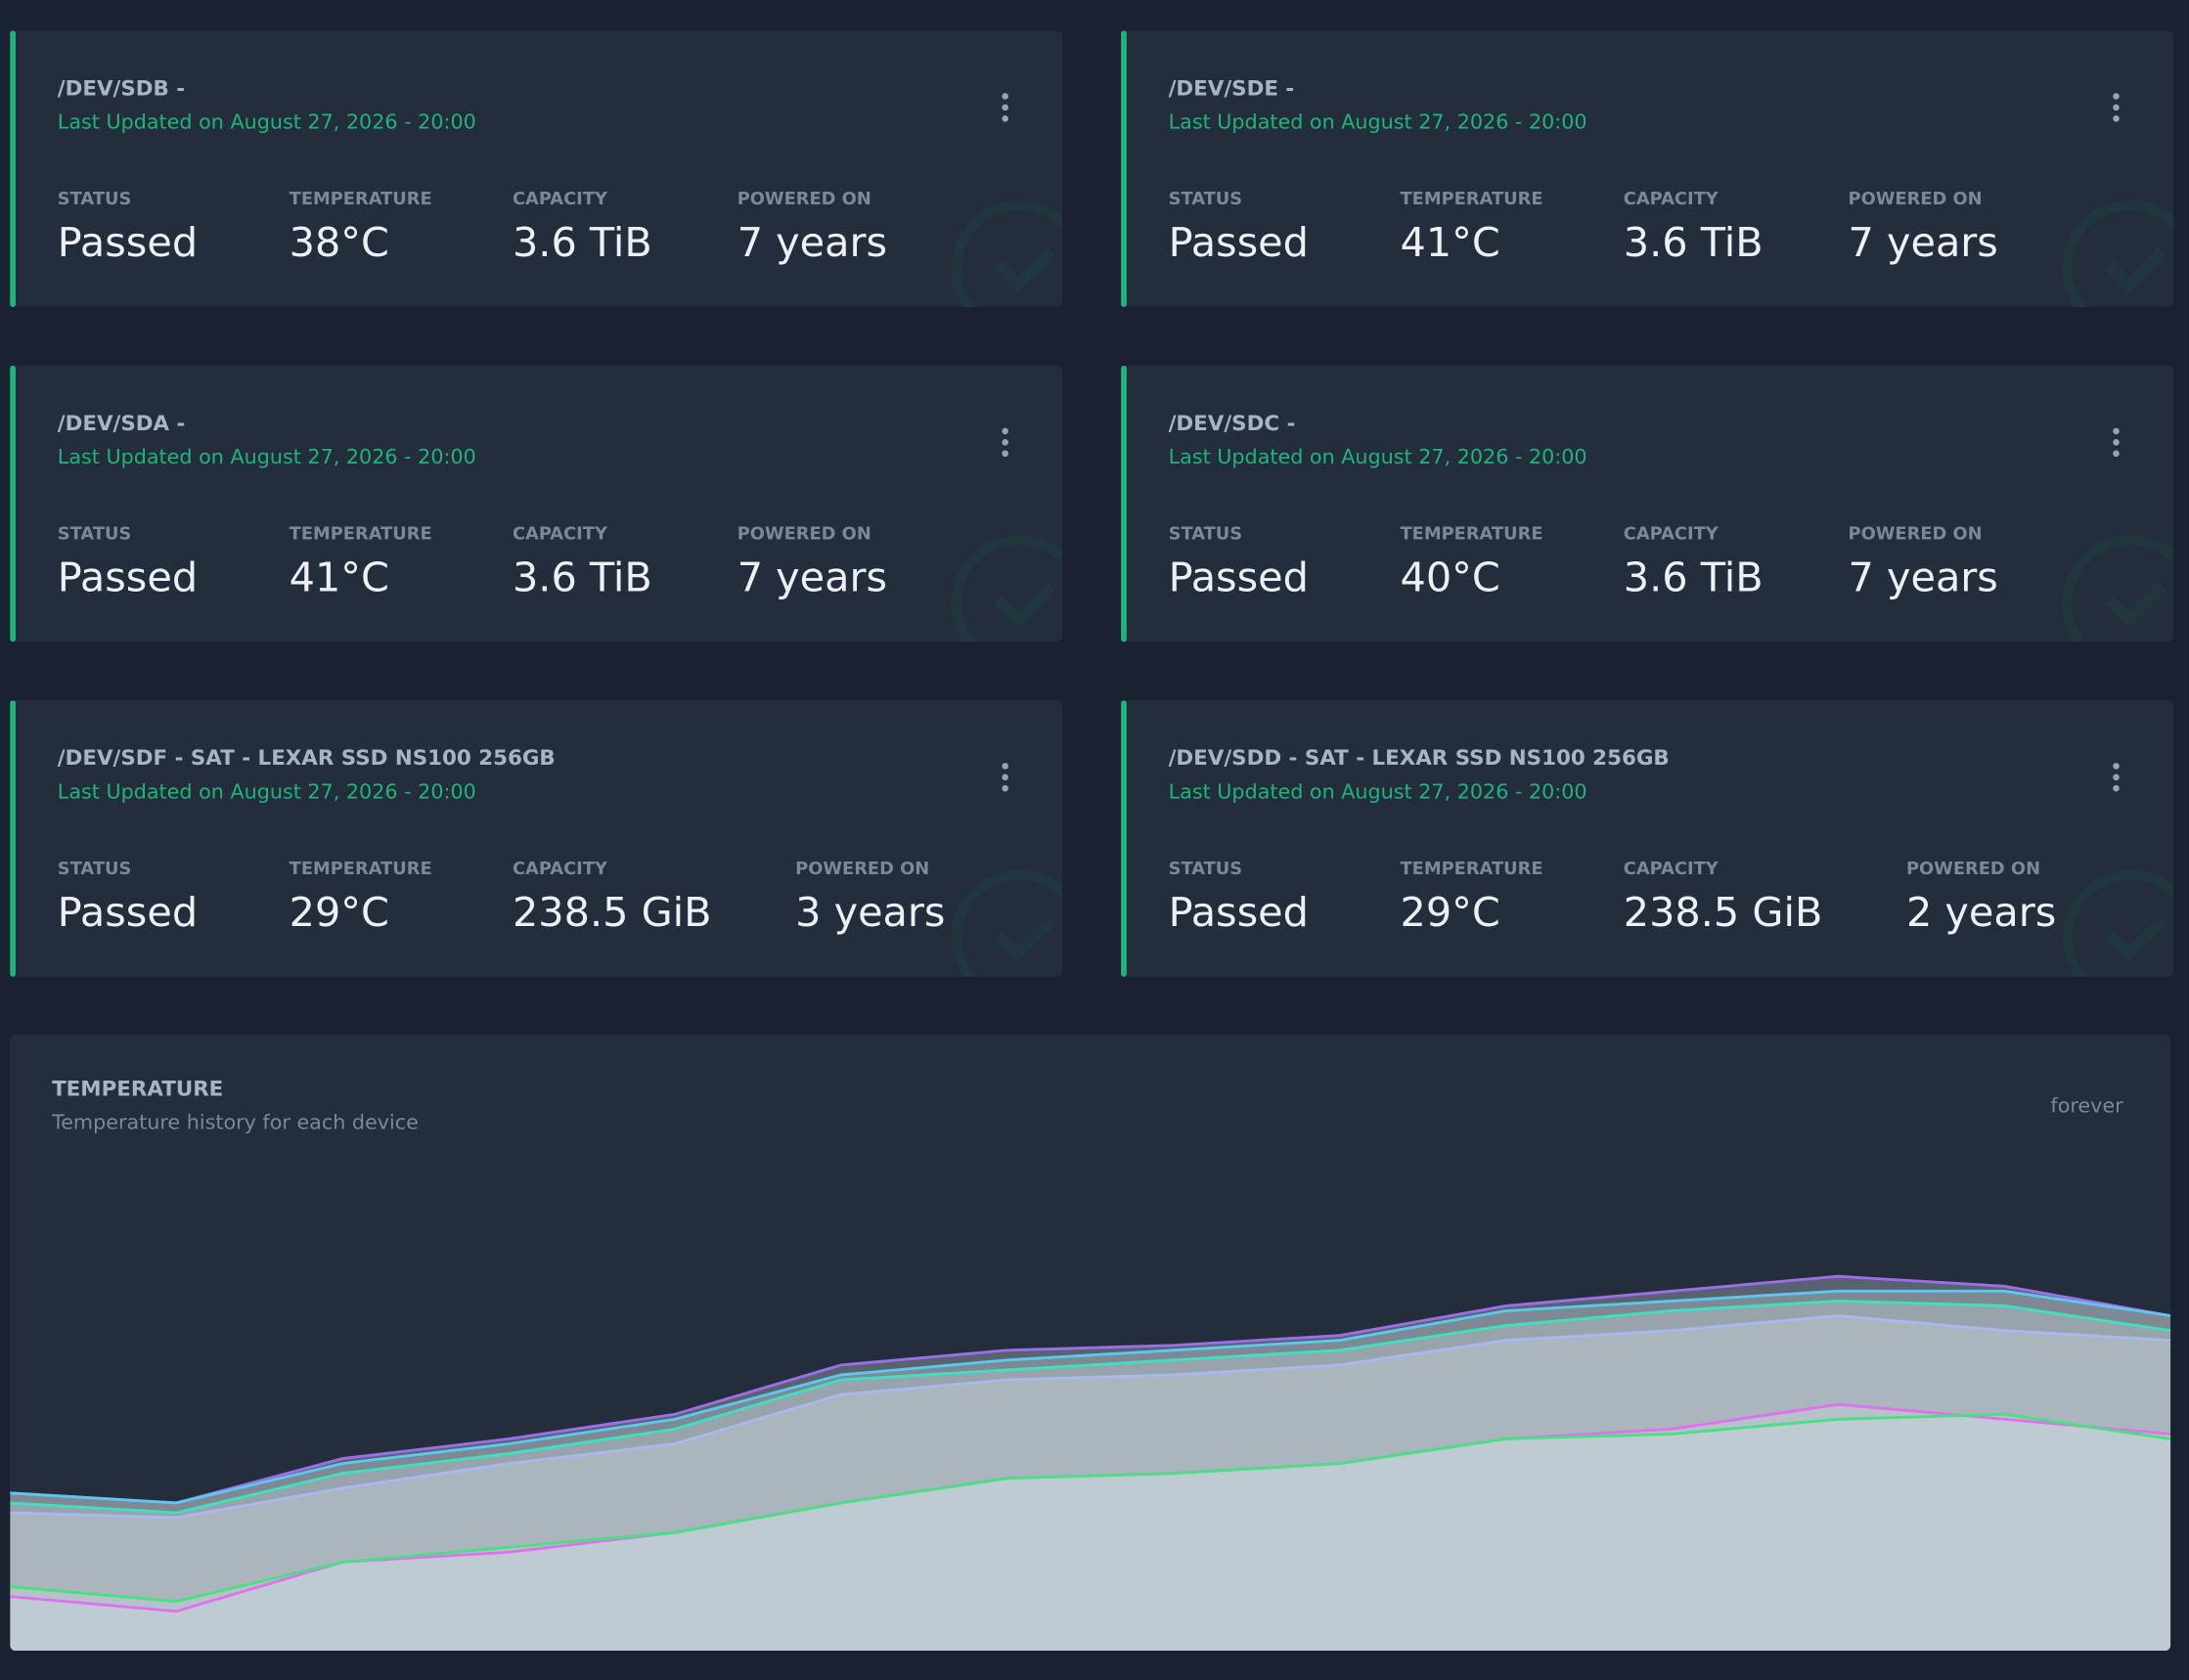 This screenshot has height=1680, width=2189. I want to click on device-title: /DEV/SDC -, so click(1232, 424).